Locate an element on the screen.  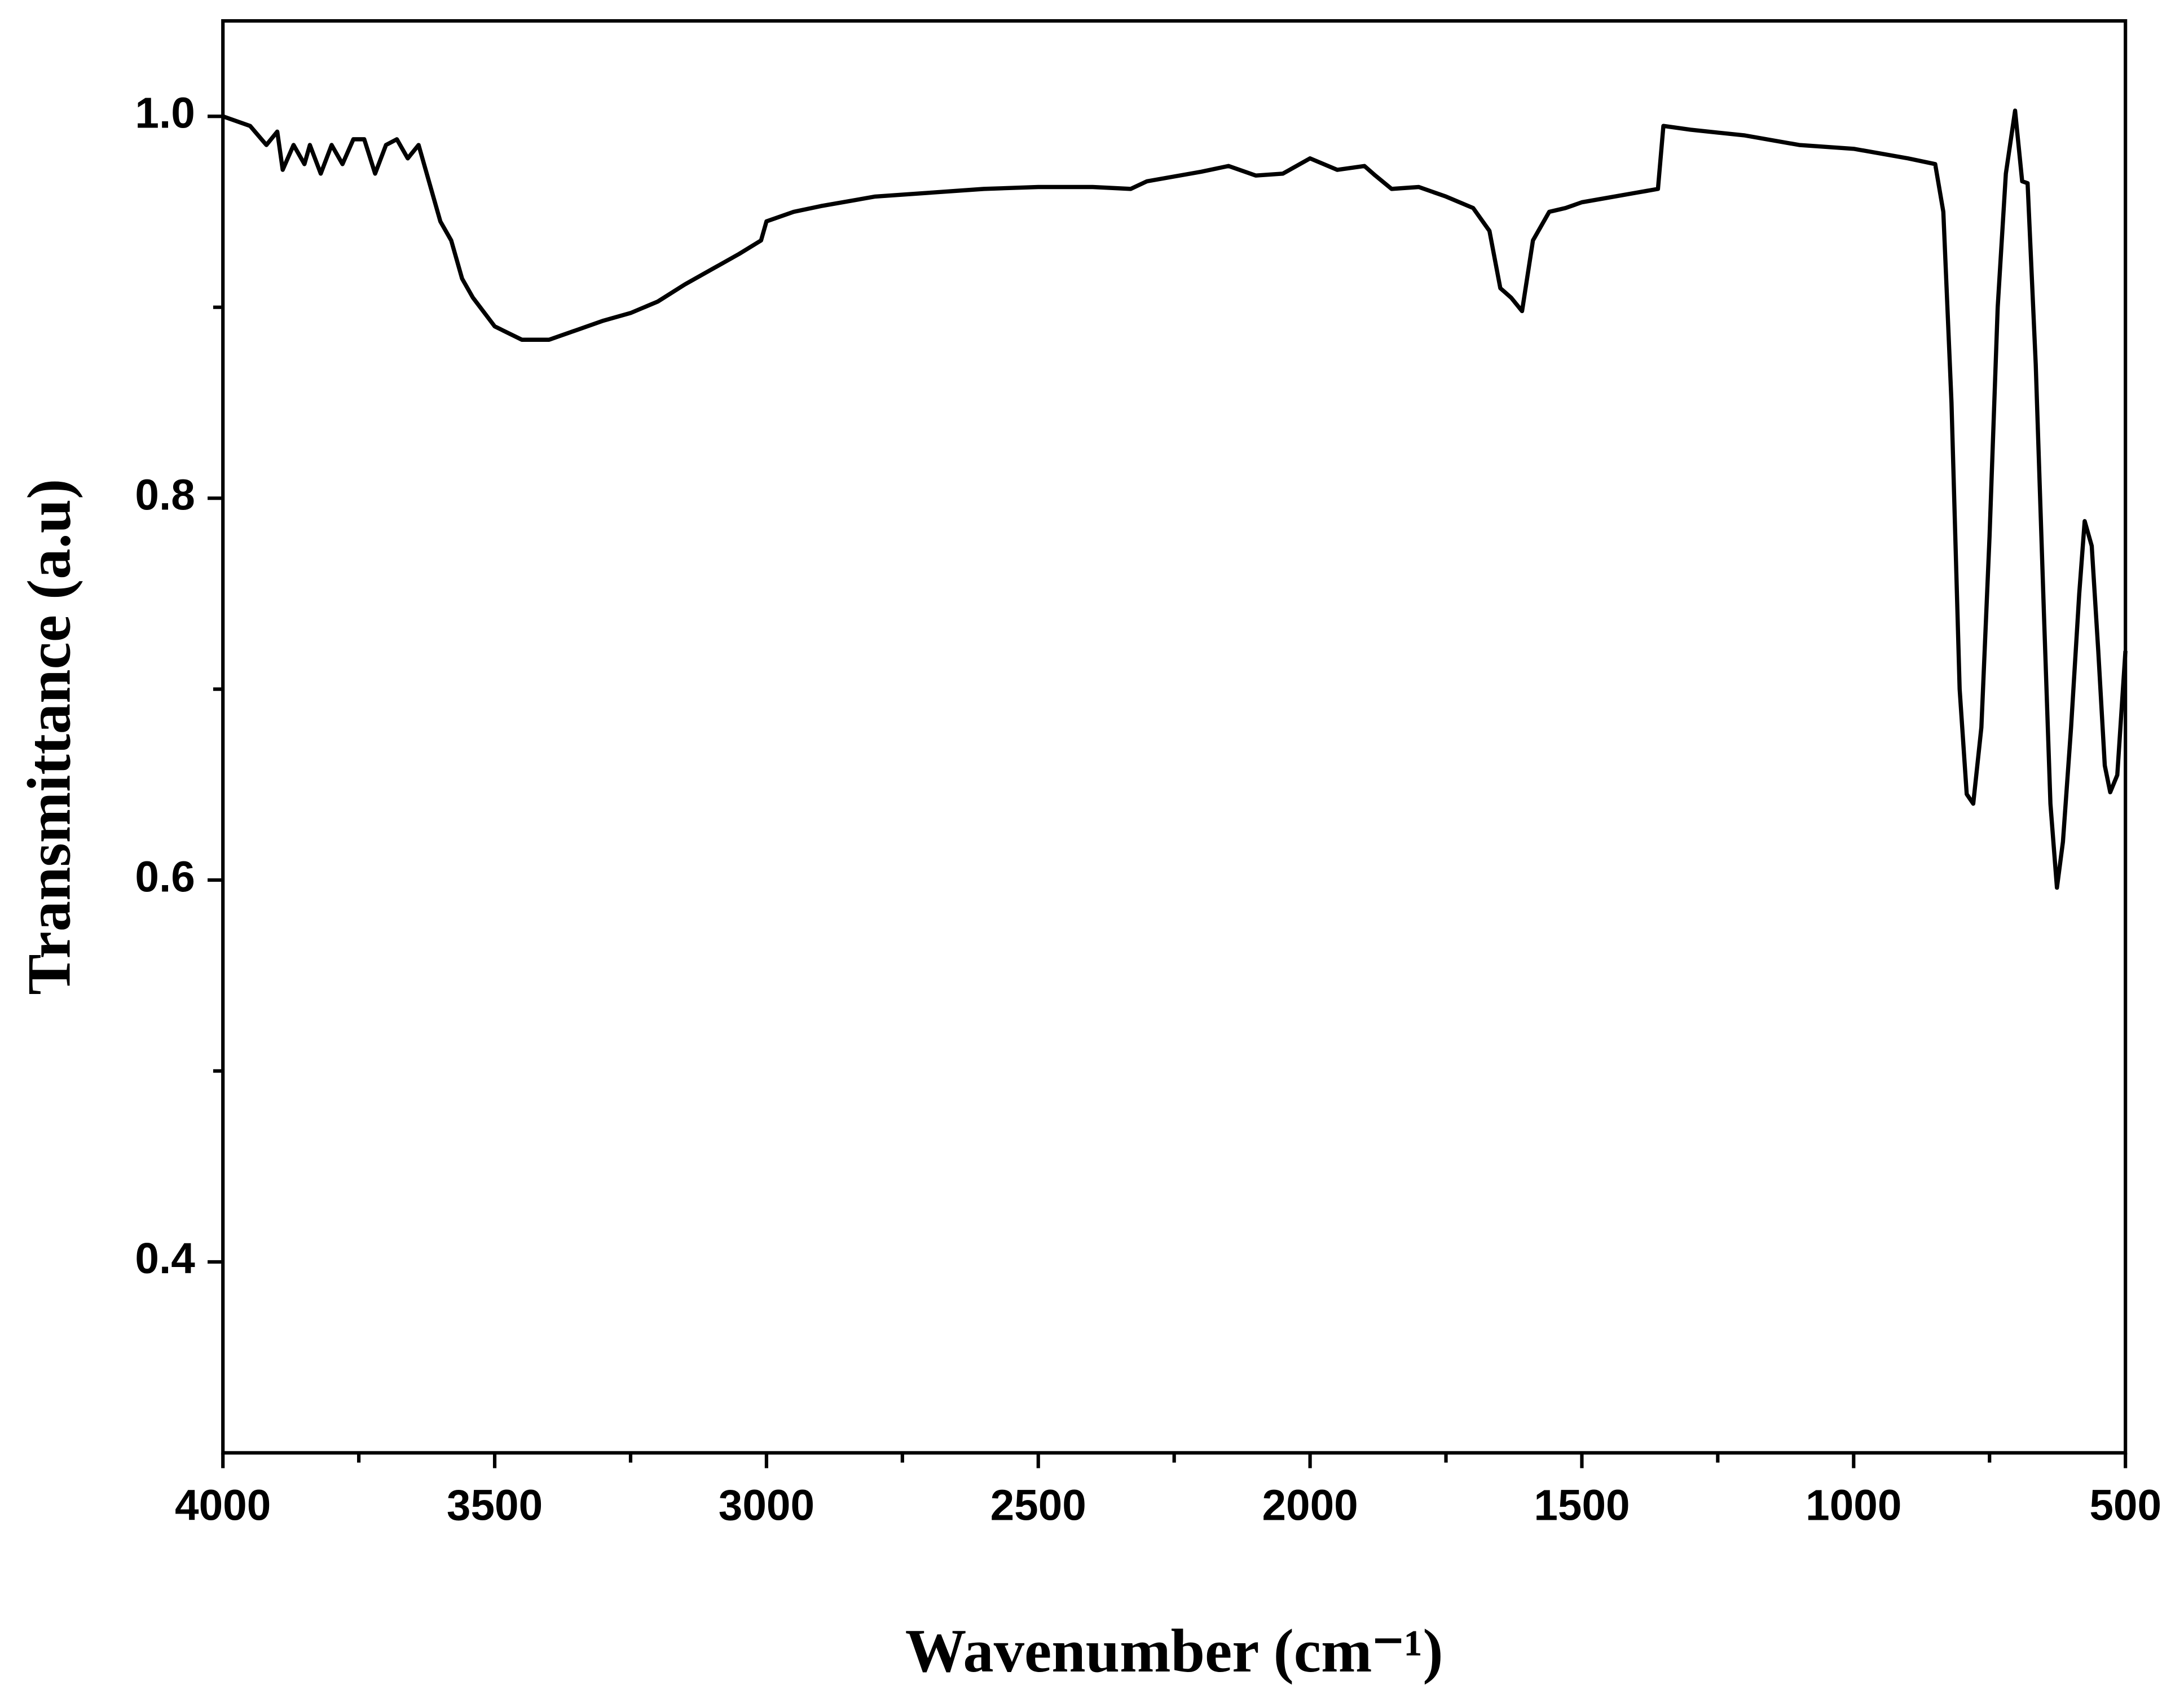
y-tick-label: 0.8 is located at coordinates (165, 495).